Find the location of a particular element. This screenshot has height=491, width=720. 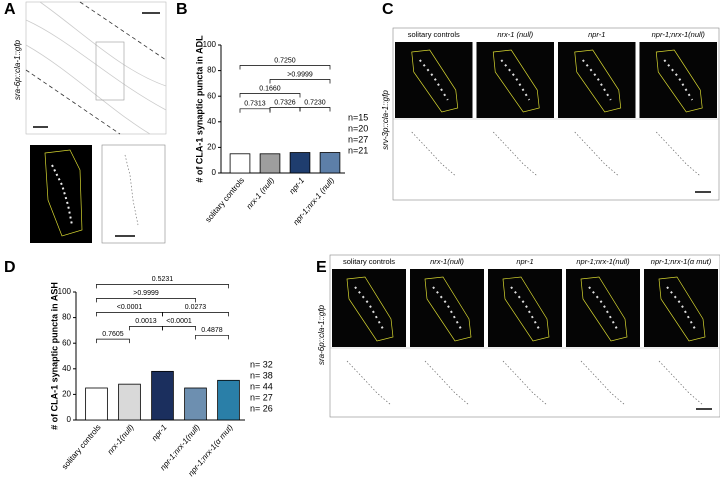

sample-size: n= 44 is located at coordinates (261, 386).